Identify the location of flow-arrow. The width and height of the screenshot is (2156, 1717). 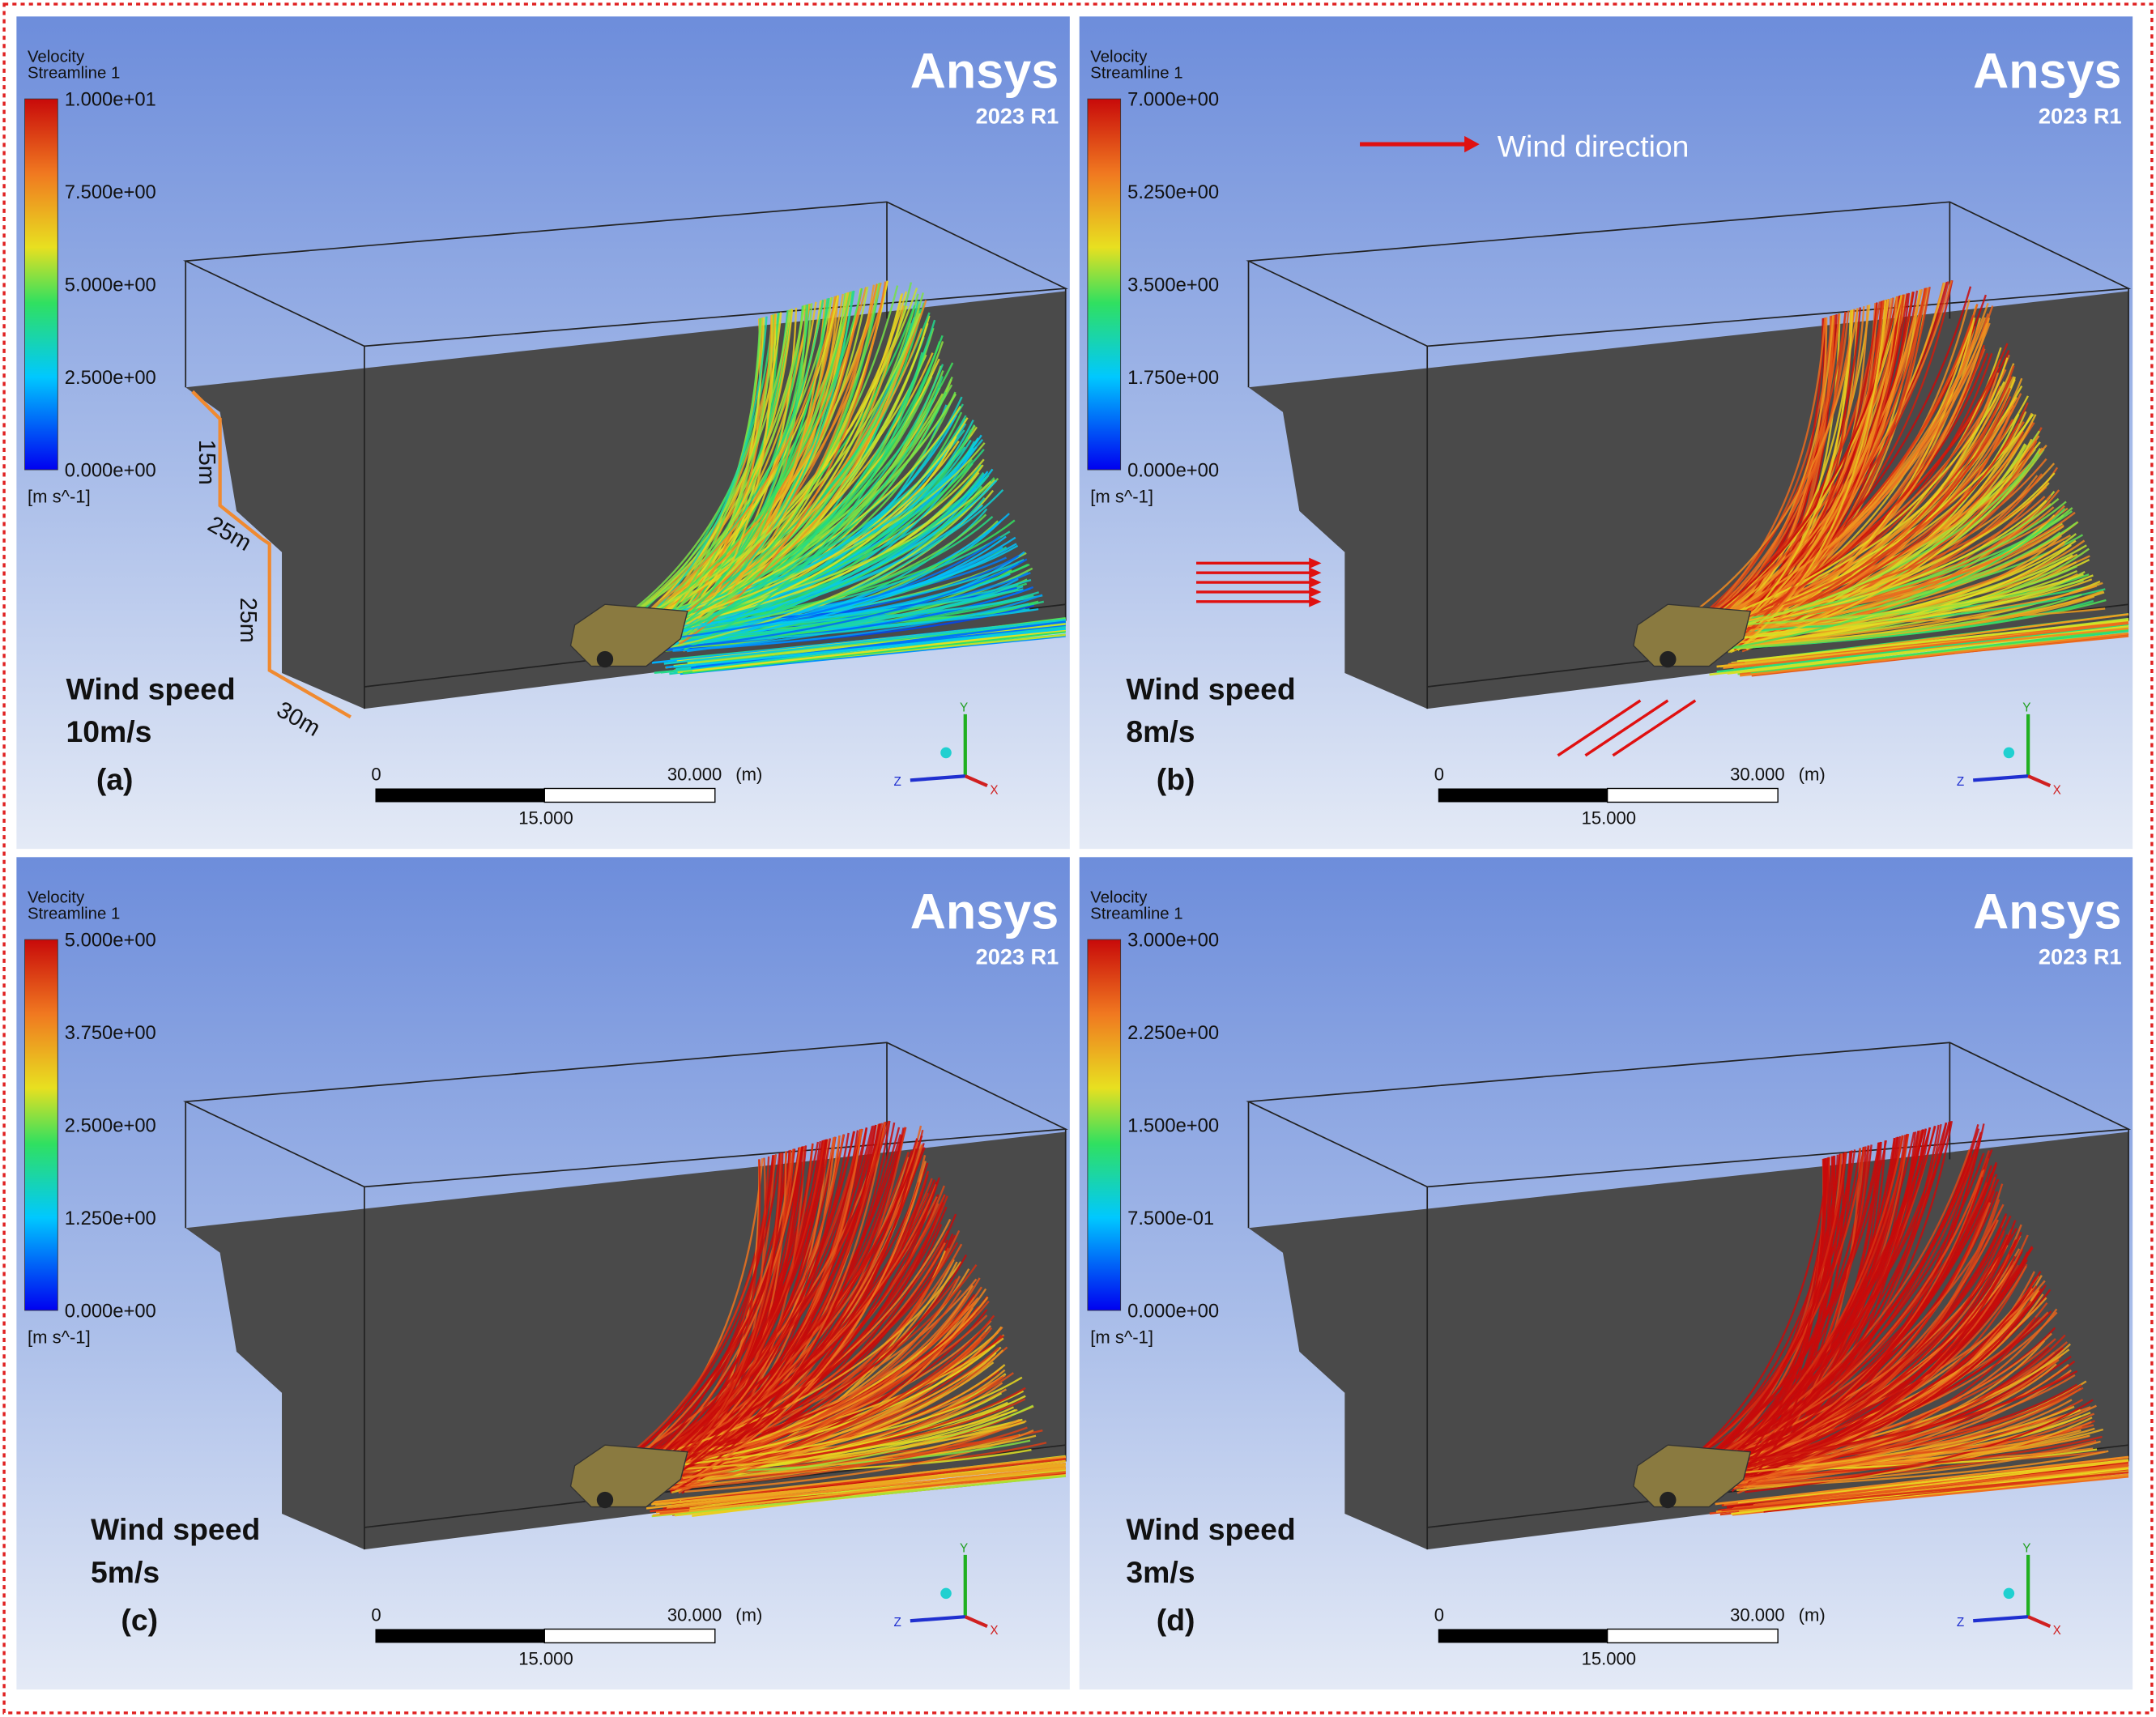
(1654, 728).